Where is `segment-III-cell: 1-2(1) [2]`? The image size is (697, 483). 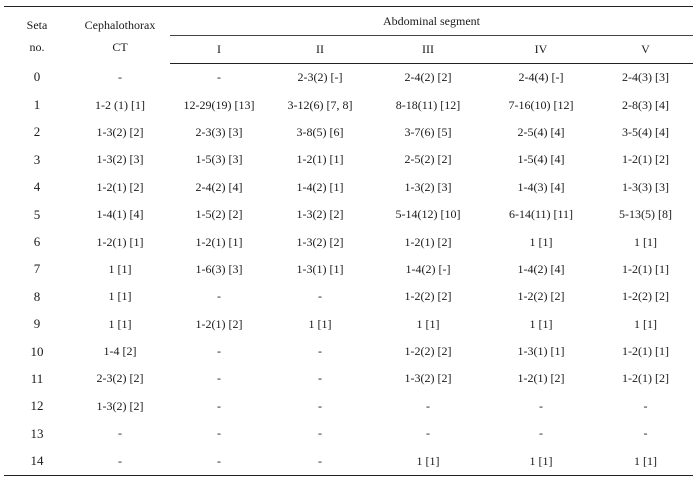
segment-III-cell: 1-2(1) [2] is located at coordinates (428, 241).